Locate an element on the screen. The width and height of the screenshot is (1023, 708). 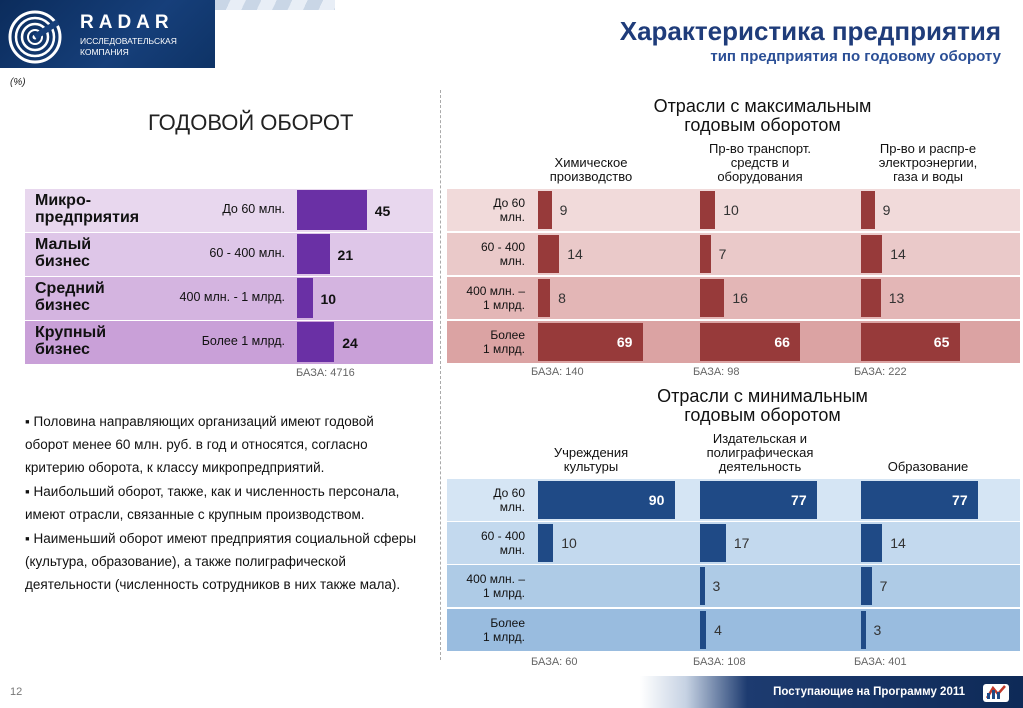
bar-value-label: 66 is located at coordinates (782, 342).